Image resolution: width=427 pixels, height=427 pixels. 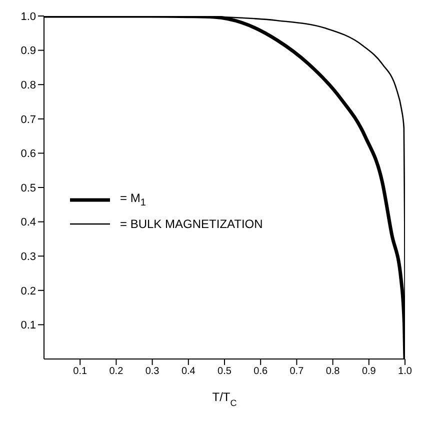 What do you see at coordinates (188, 372) in the screenshot?
I see `x-tick-label: 0.4` at bounding box center [188, 372].